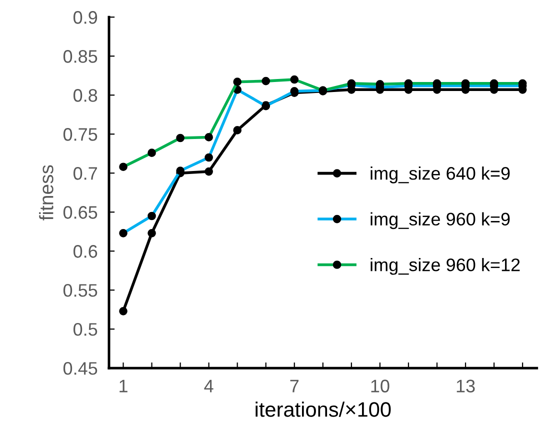  What do you see at coordinates (294, 386) in the screenshot?
I see `x-tick-label: 7` at bounding box center [294, 386].